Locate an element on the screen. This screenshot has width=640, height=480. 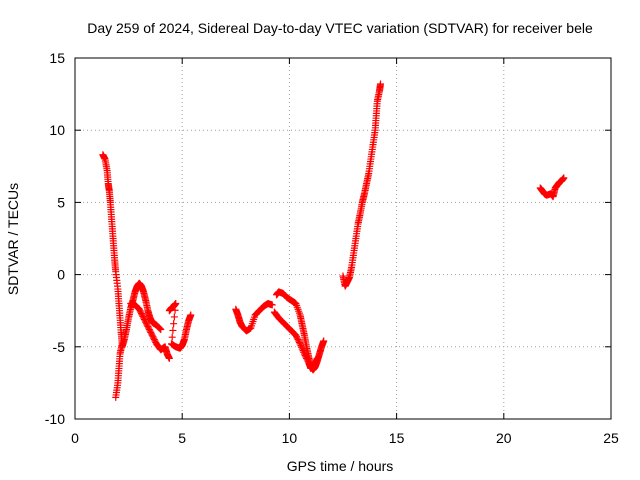
y-tick-label: 5 is located at coordinates (61, 202).